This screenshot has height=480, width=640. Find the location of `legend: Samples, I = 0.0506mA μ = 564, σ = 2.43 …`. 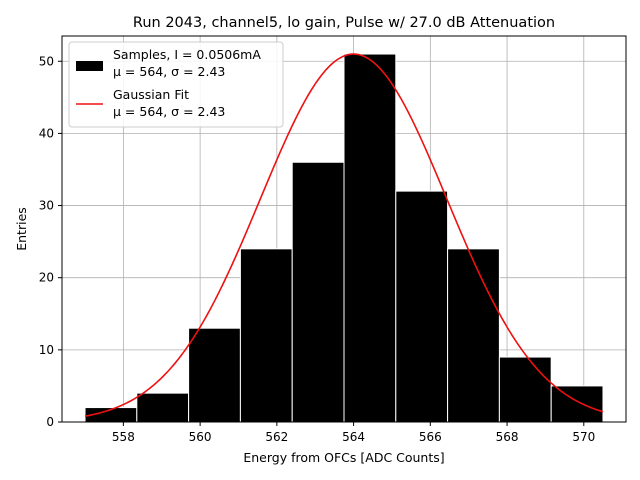

legend: Samples, I = 0.0506mA μ = 564, σ = 2.43 … is located at coordinates (176, 84).